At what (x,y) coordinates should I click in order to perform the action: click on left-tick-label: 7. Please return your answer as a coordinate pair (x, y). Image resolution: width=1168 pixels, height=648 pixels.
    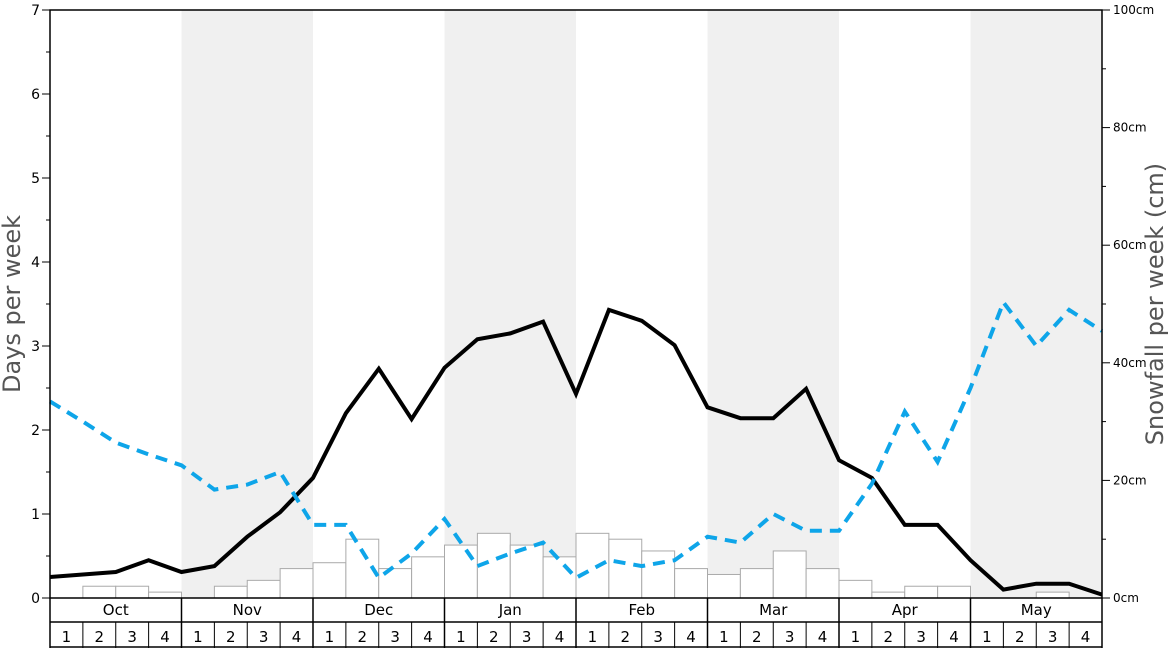
    Looking at the image, I should click on (35, 11).